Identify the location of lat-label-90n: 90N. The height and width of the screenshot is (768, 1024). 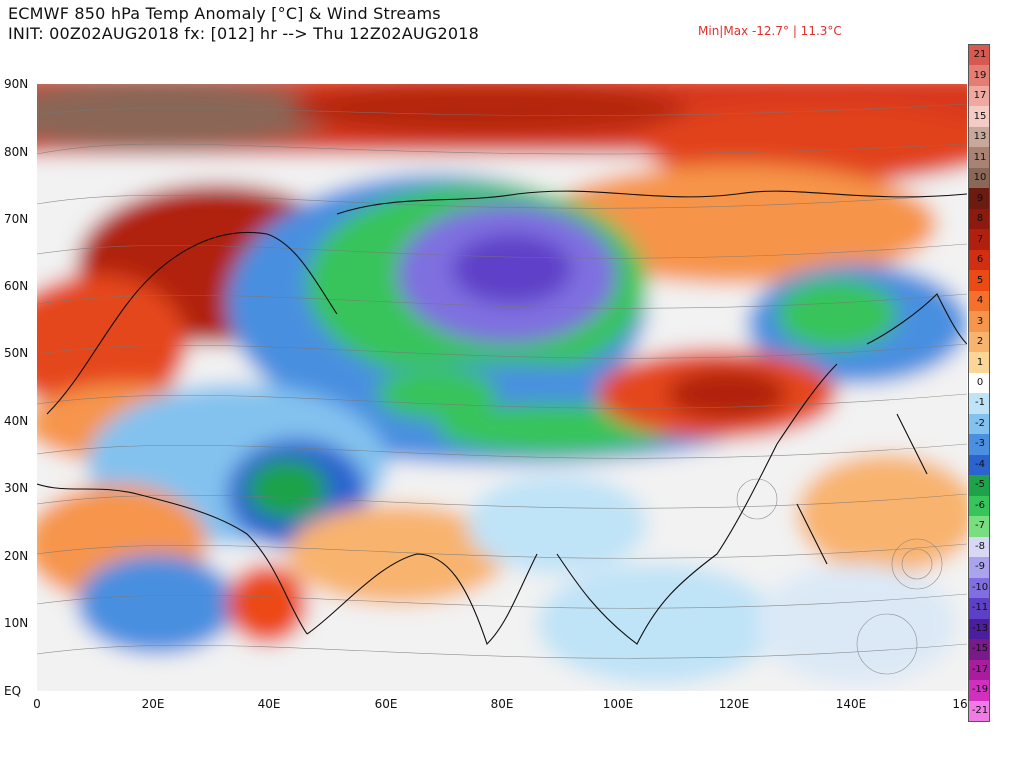
(16, 84).